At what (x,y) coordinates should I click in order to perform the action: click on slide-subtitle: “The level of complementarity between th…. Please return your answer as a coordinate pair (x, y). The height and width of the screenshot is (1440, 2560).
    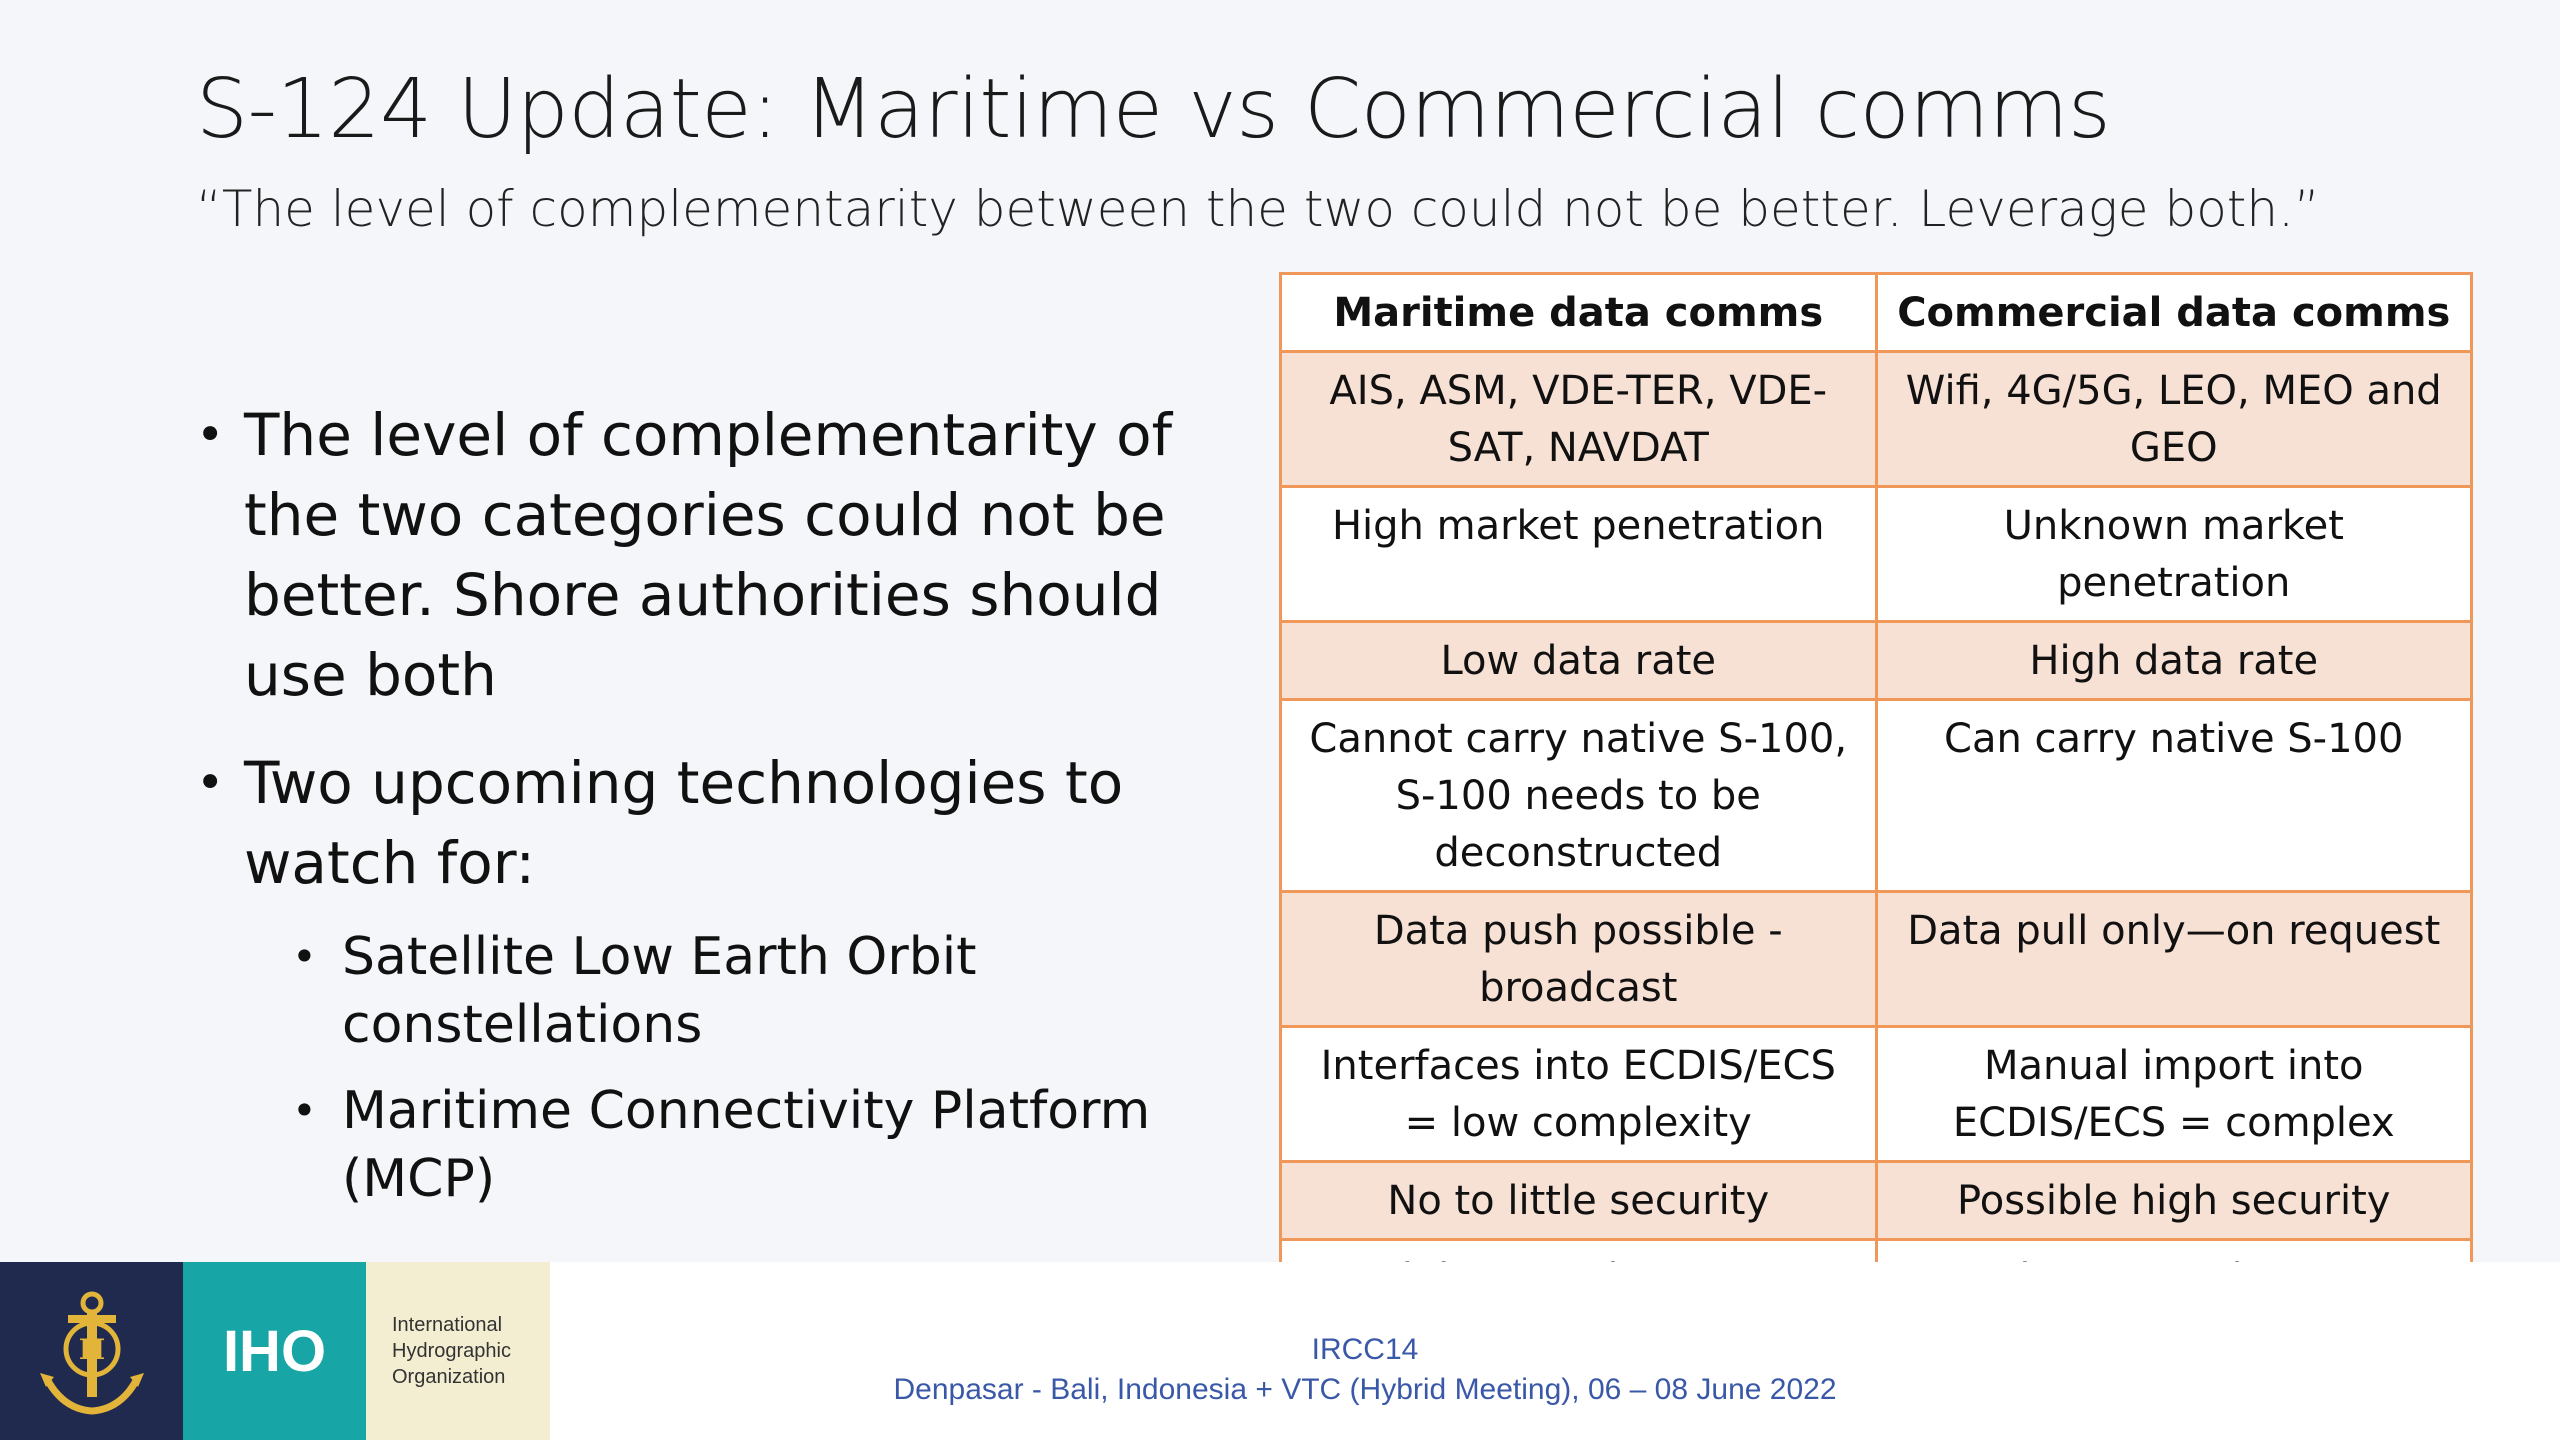
    Looking at the image, I should click on (1258, 209).